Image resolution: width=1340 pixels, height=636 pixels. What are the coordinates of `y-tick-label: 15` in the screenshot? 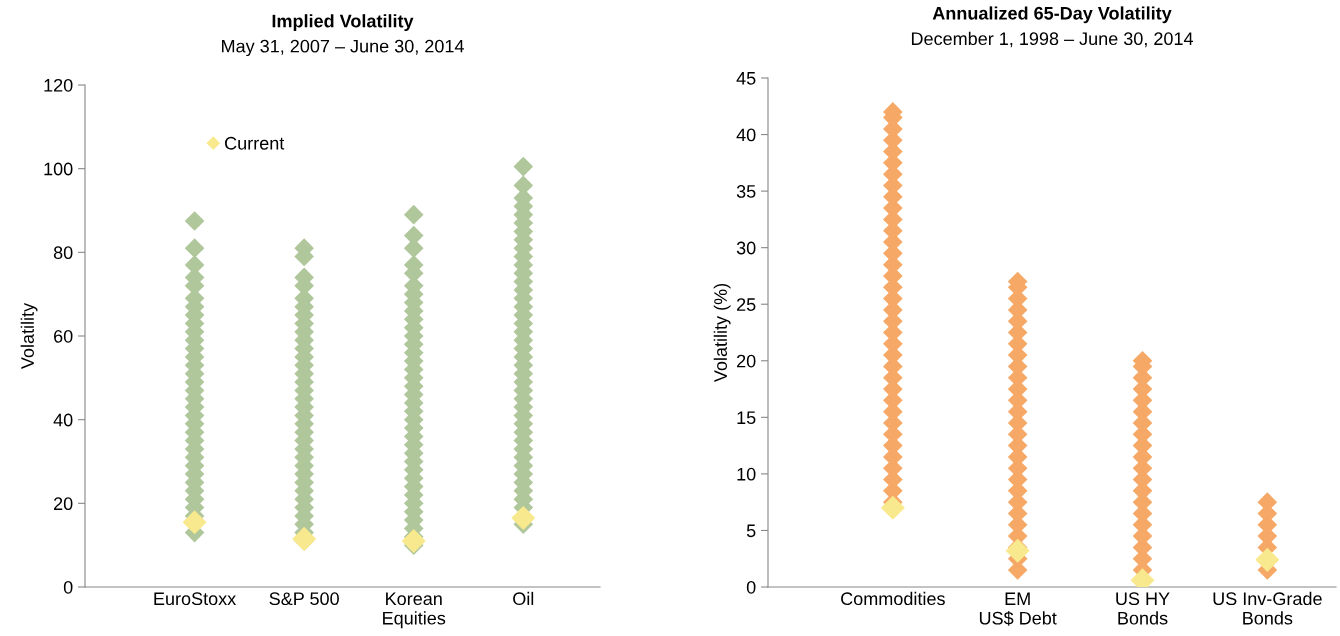 It's located at (746, 418).